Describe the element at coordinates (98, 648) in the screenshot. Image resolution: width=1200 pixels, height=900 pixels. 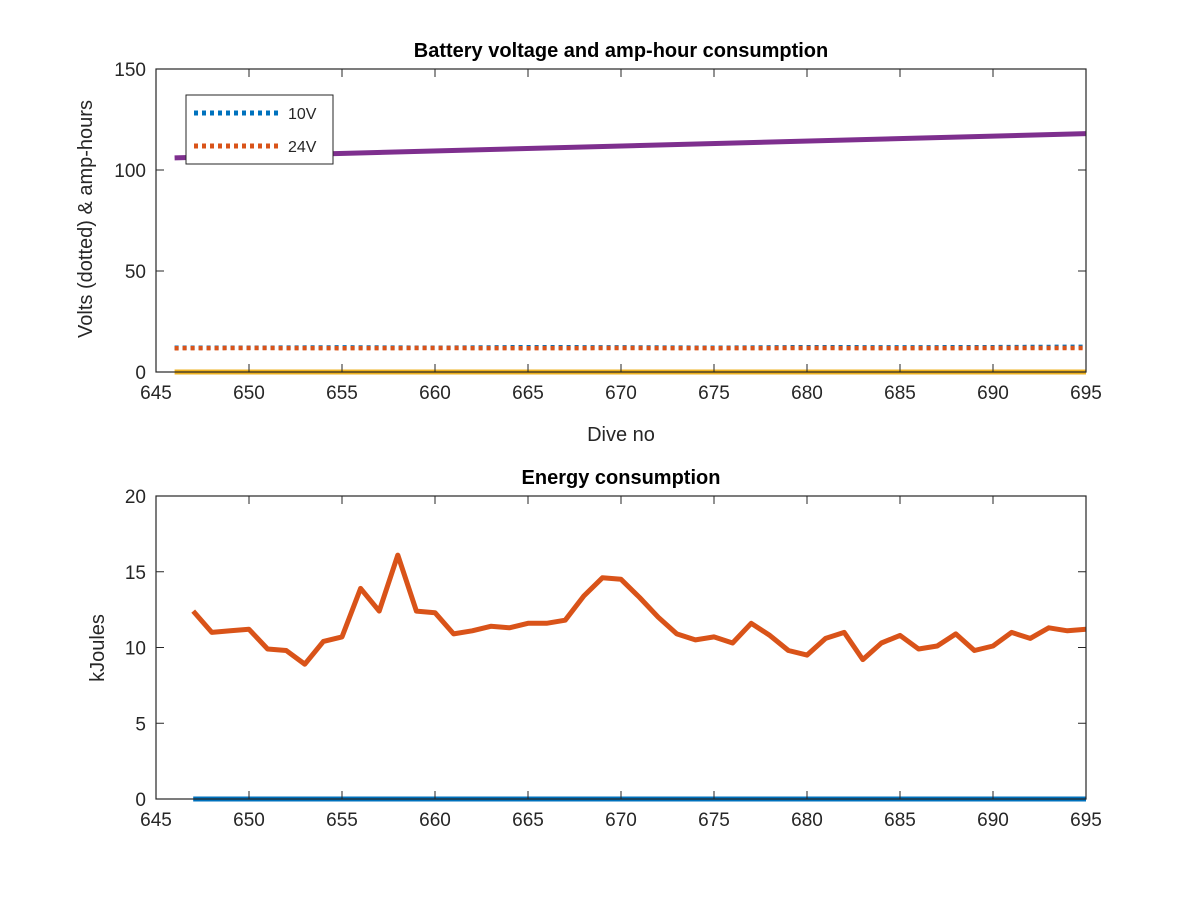
I see `y-axis-label: kJoules` at that location.